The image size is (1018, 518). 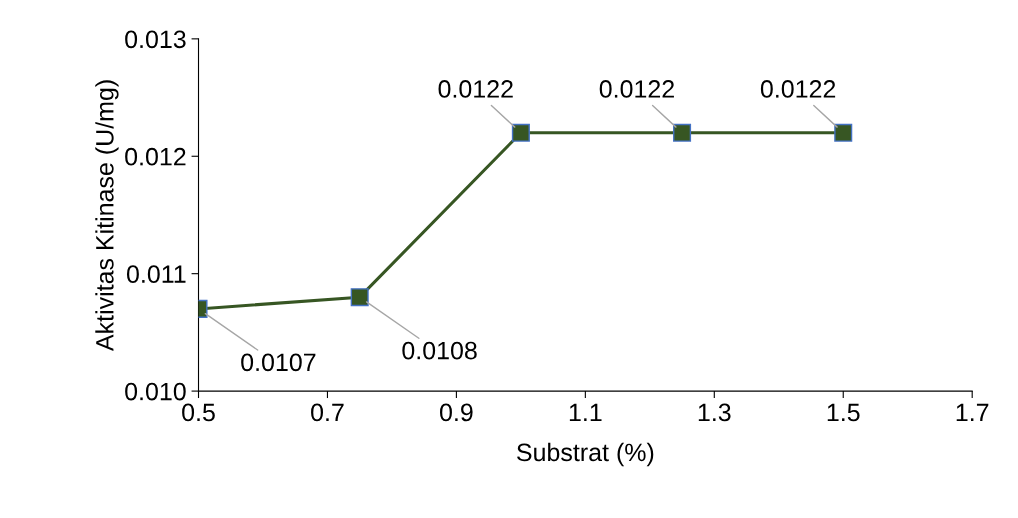 What do you see at coordinates (155, 39) in the screenshot?
I see `y-tick-label: 0.013` at bounding box center [155, 39].